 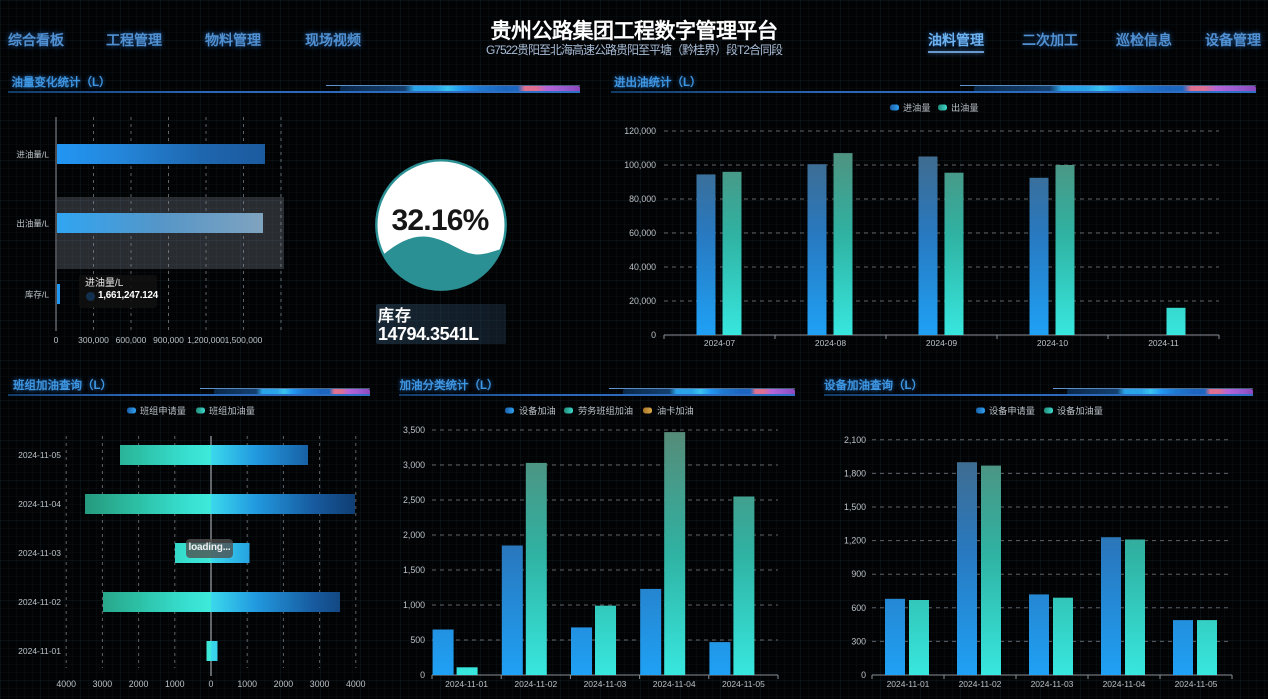 What do you see at coordinates (1163, 343) in the screenshot?
I see `svg-text: 2024-11` at bounding box center [1163, 343].